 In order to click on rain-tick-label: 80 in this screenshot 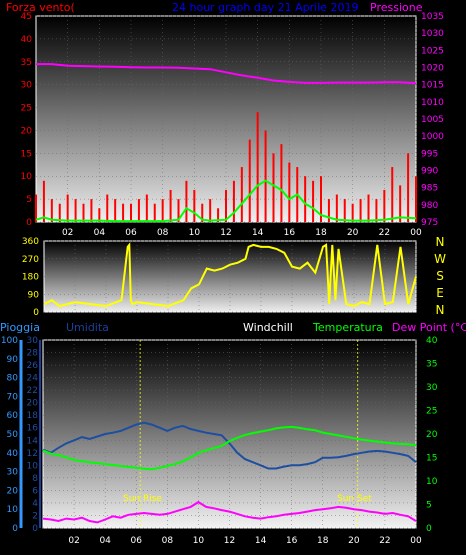, I will do `click(13, 379)`.